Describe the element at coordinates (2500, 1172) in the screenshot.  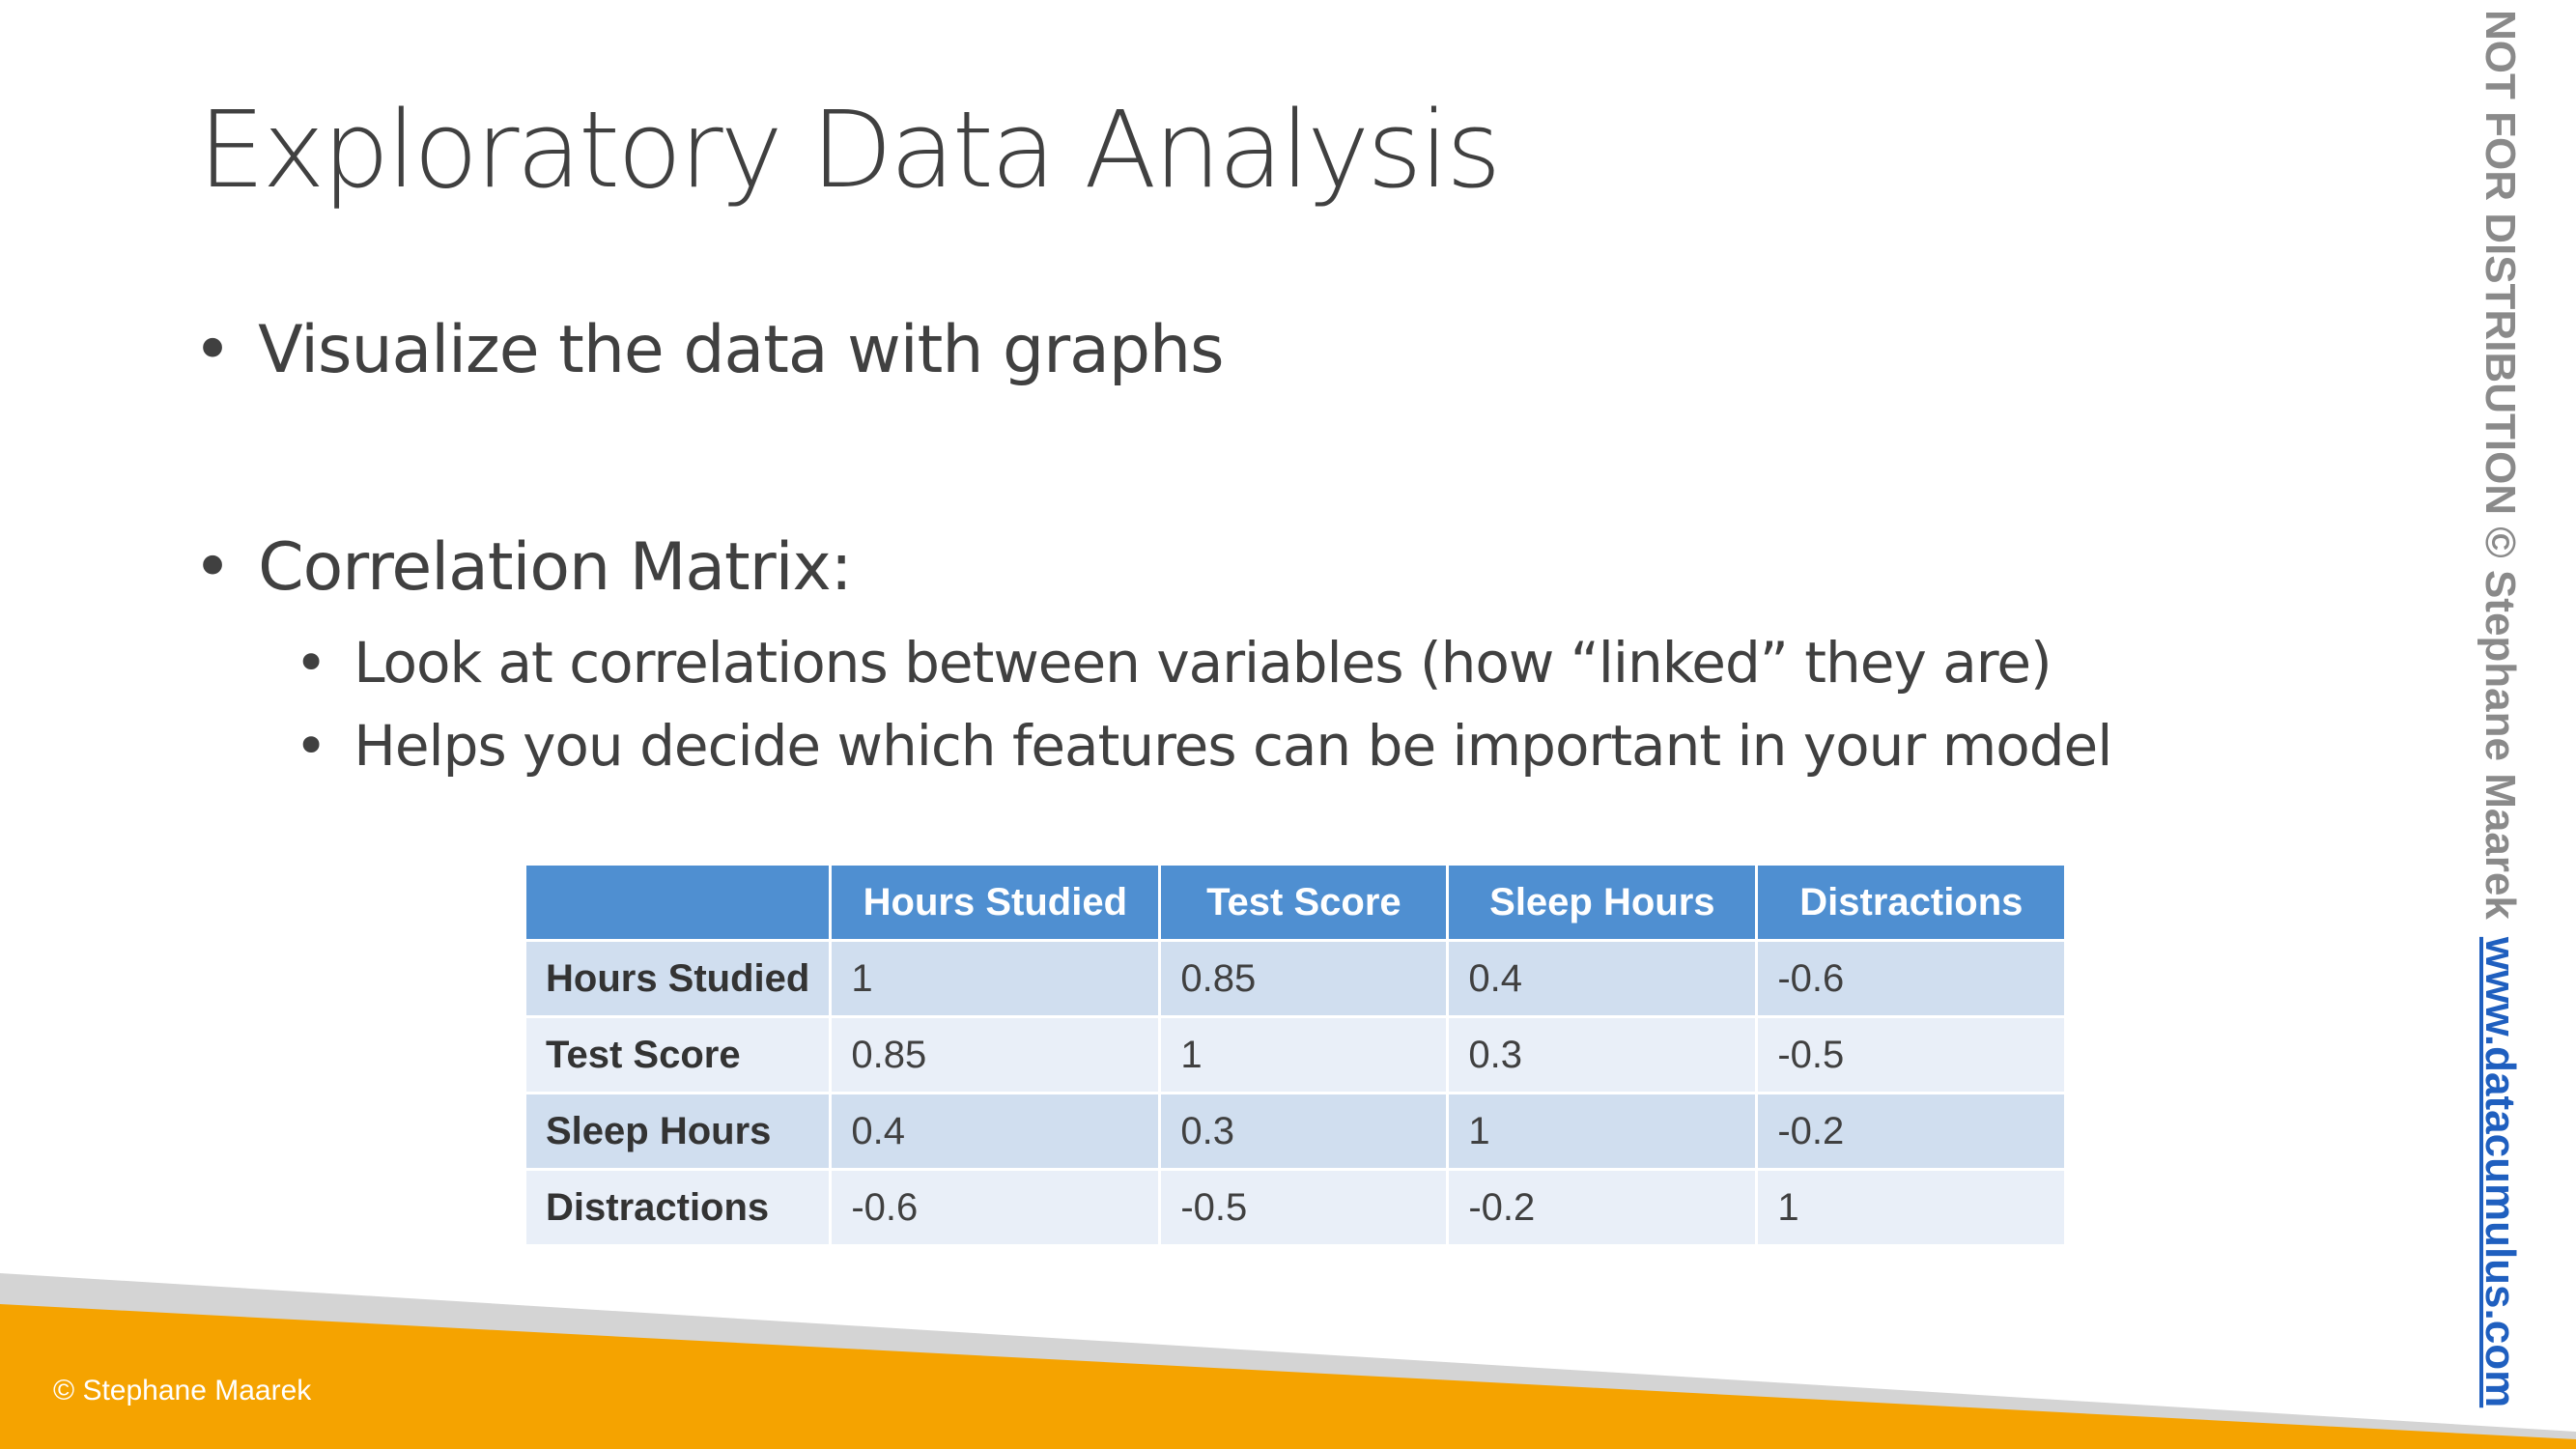
I see `website-link: www.datacumulus.com` at that location.